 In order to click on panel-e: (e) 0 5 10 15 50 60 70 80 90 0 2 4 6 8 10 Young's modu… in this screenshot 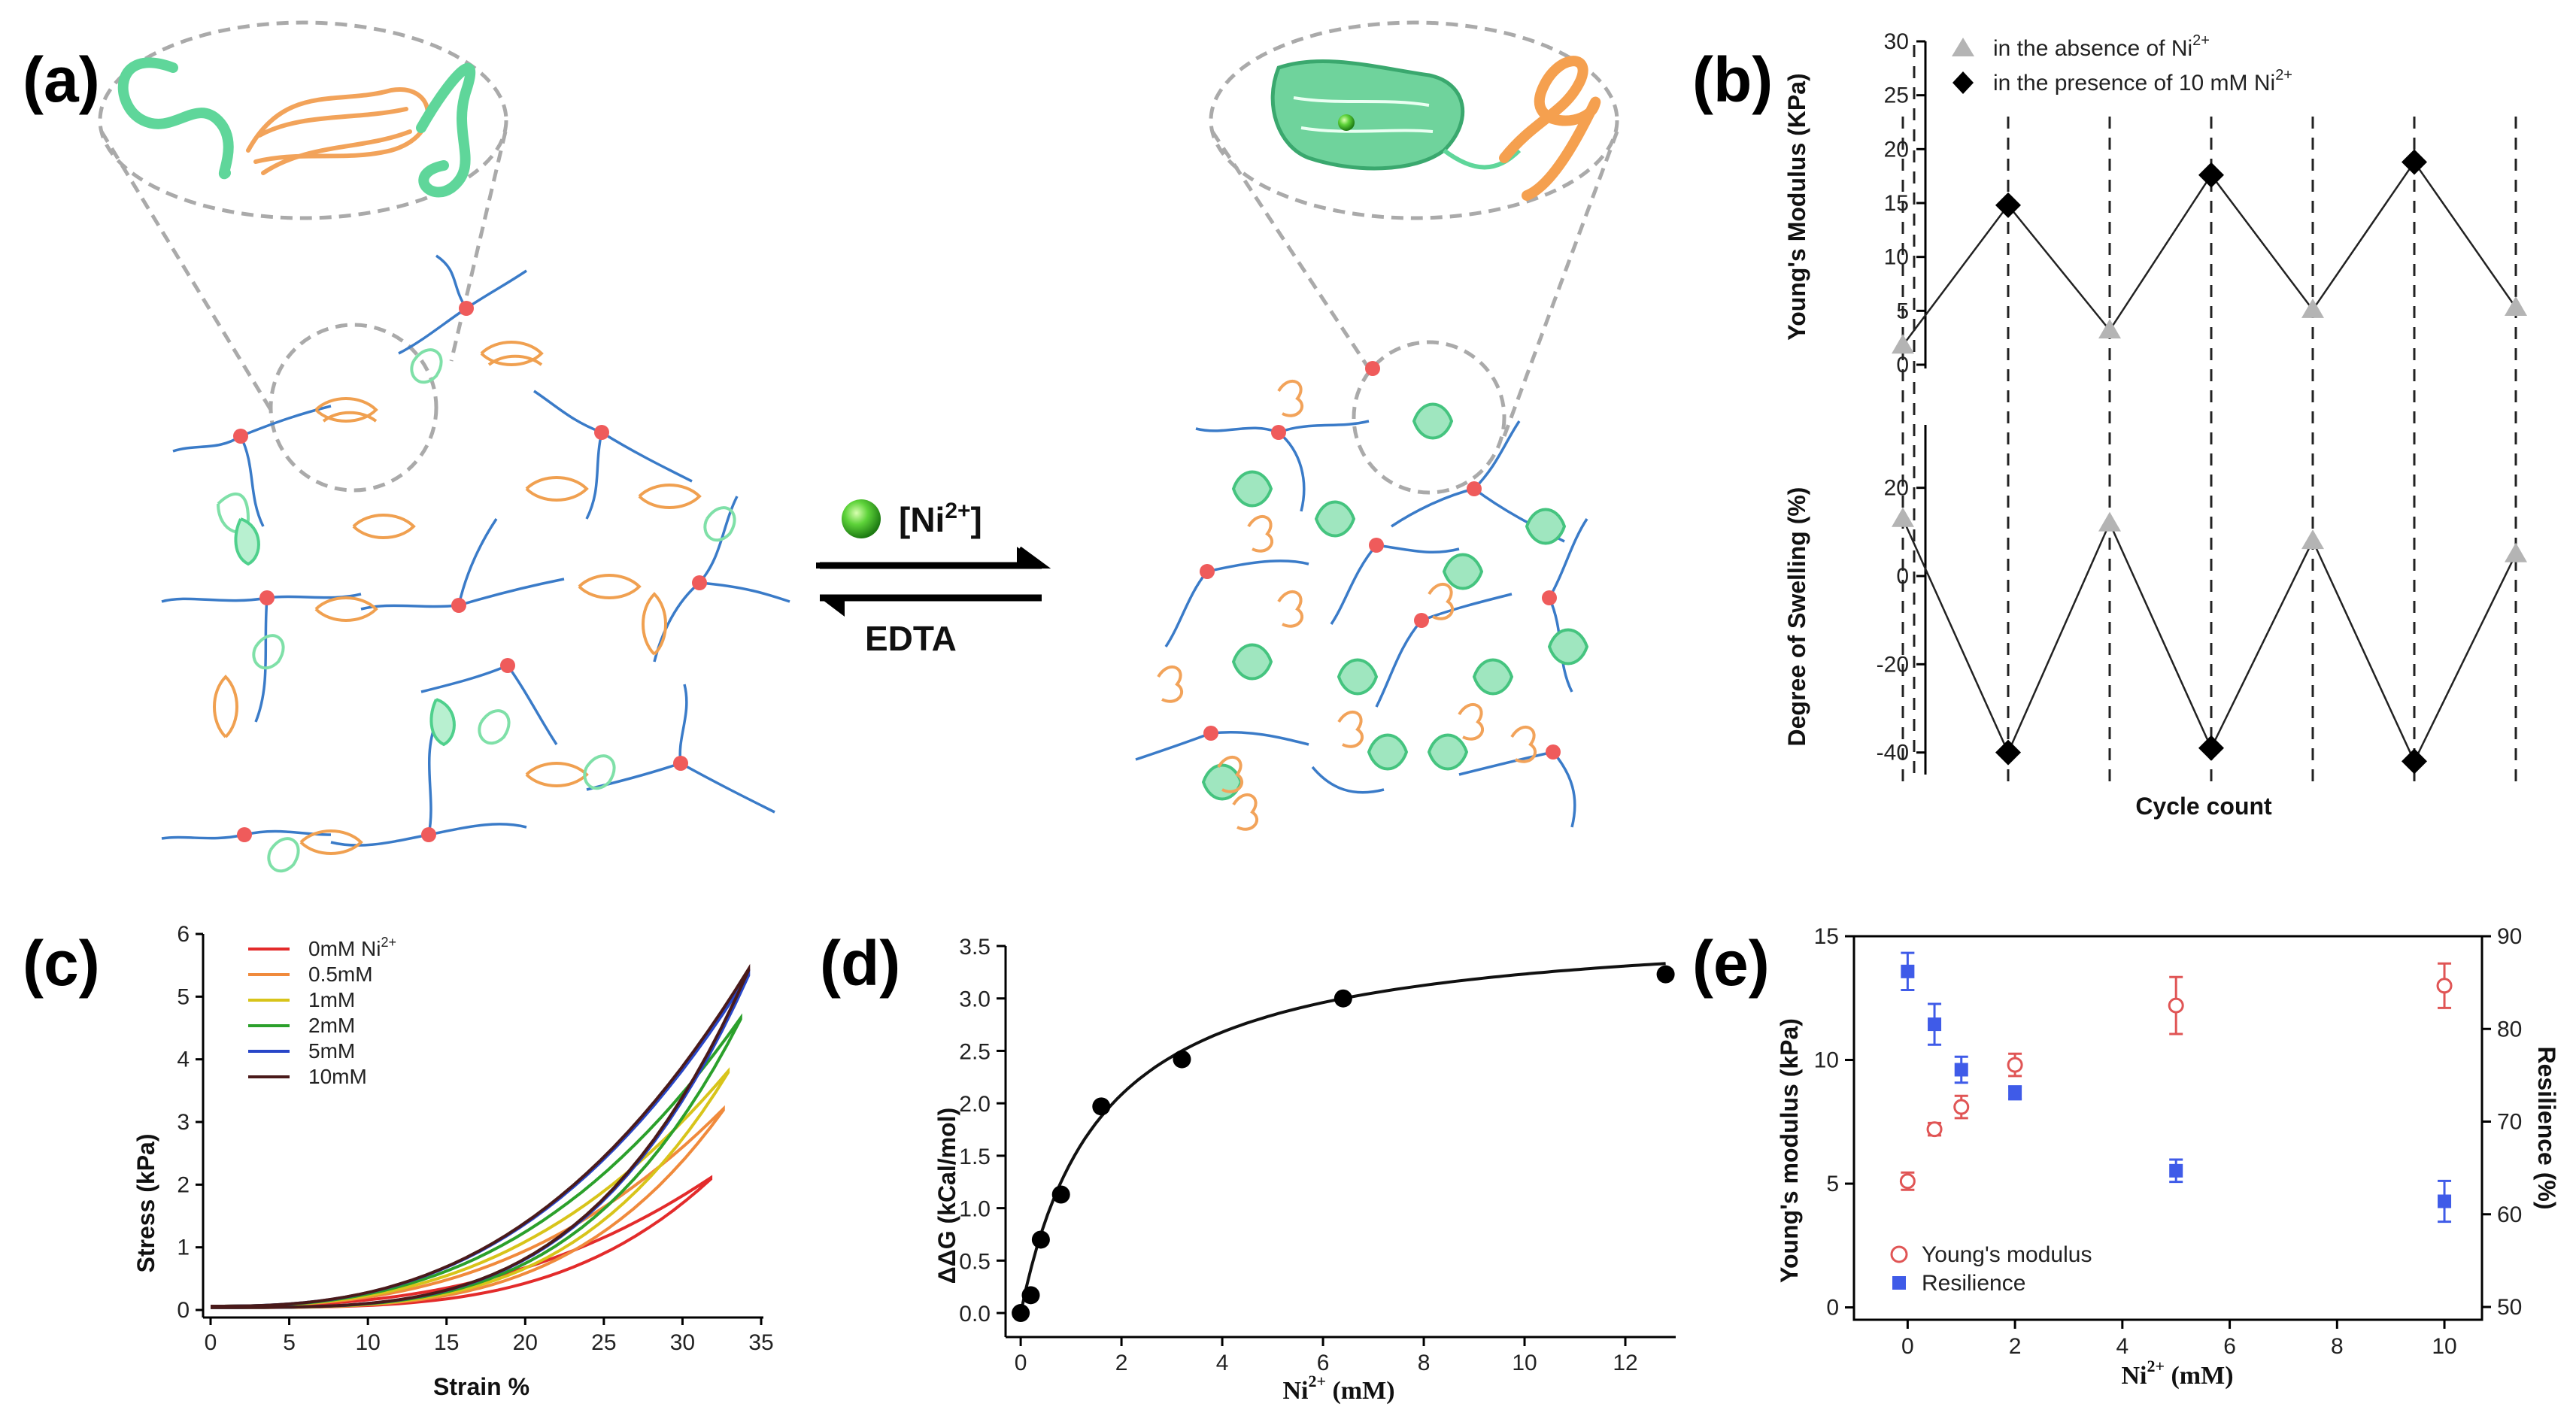, I will do `click(2126, 1157)`.